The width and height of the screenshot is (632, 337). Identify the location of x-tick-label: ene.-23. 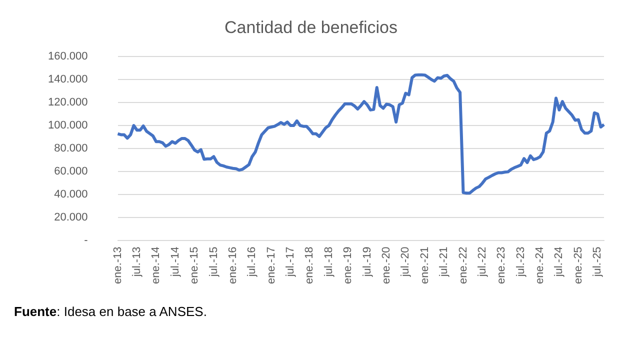
(502, 265).